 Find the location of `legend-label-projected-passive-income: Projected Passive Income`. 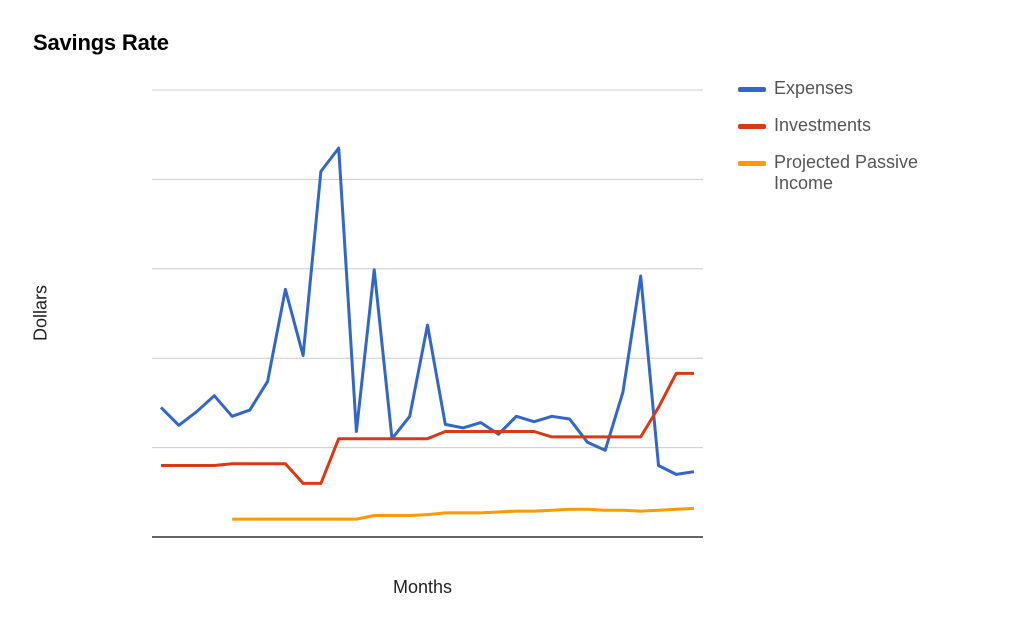

legend-label-projected-passive-income: Projected Passive Income is located at coordinates (846, 172).